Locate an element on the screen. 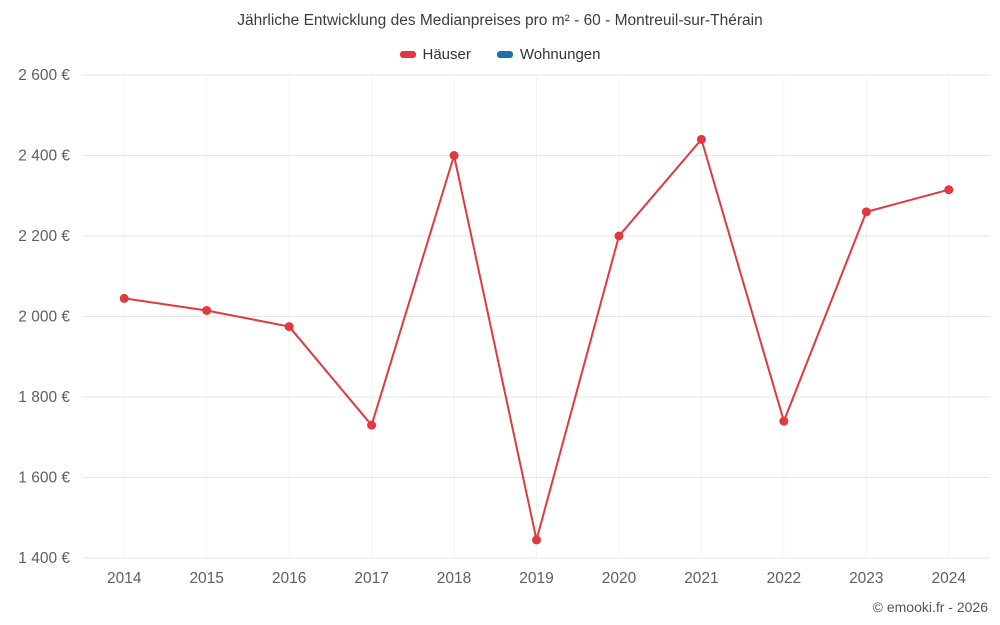  legend-marker-haeuser-icon is located at coordinates (407, 54).